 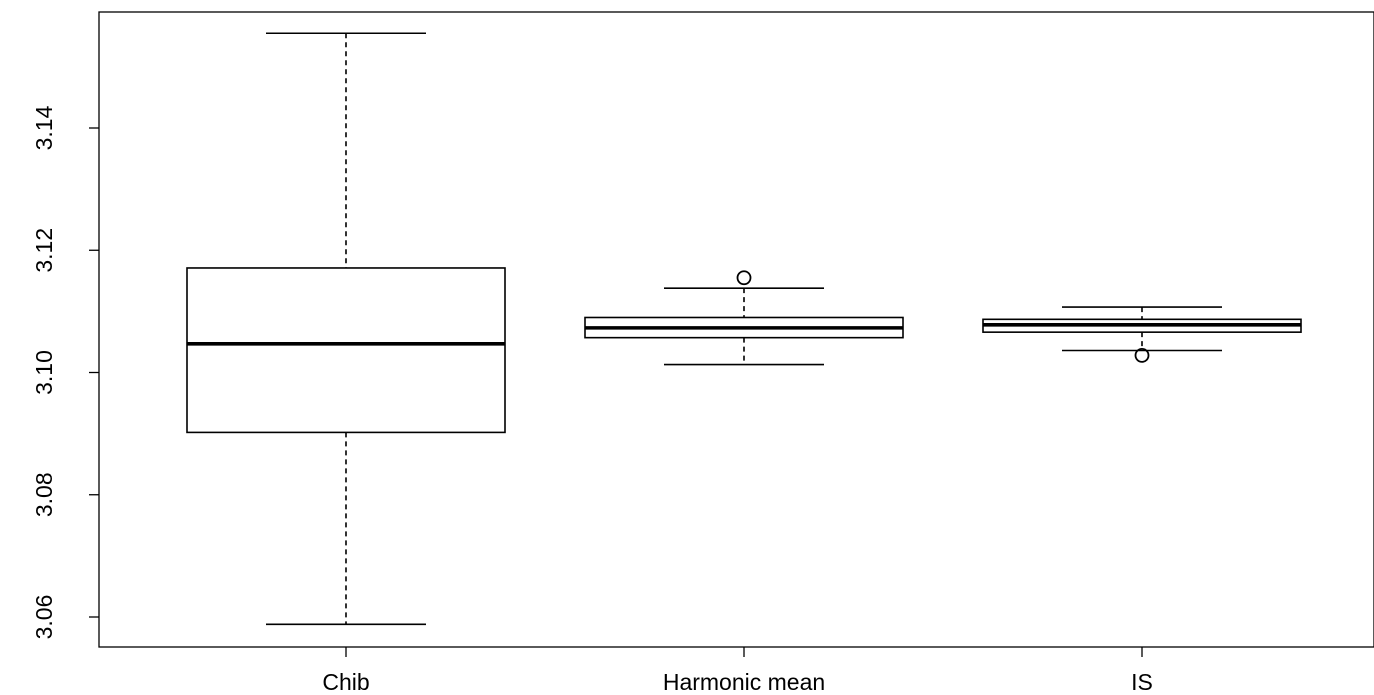 What do you see at coordinates (345, 682) in the screenshot?
I see `x-category-label: Chib` at bounding box center [345, 682].